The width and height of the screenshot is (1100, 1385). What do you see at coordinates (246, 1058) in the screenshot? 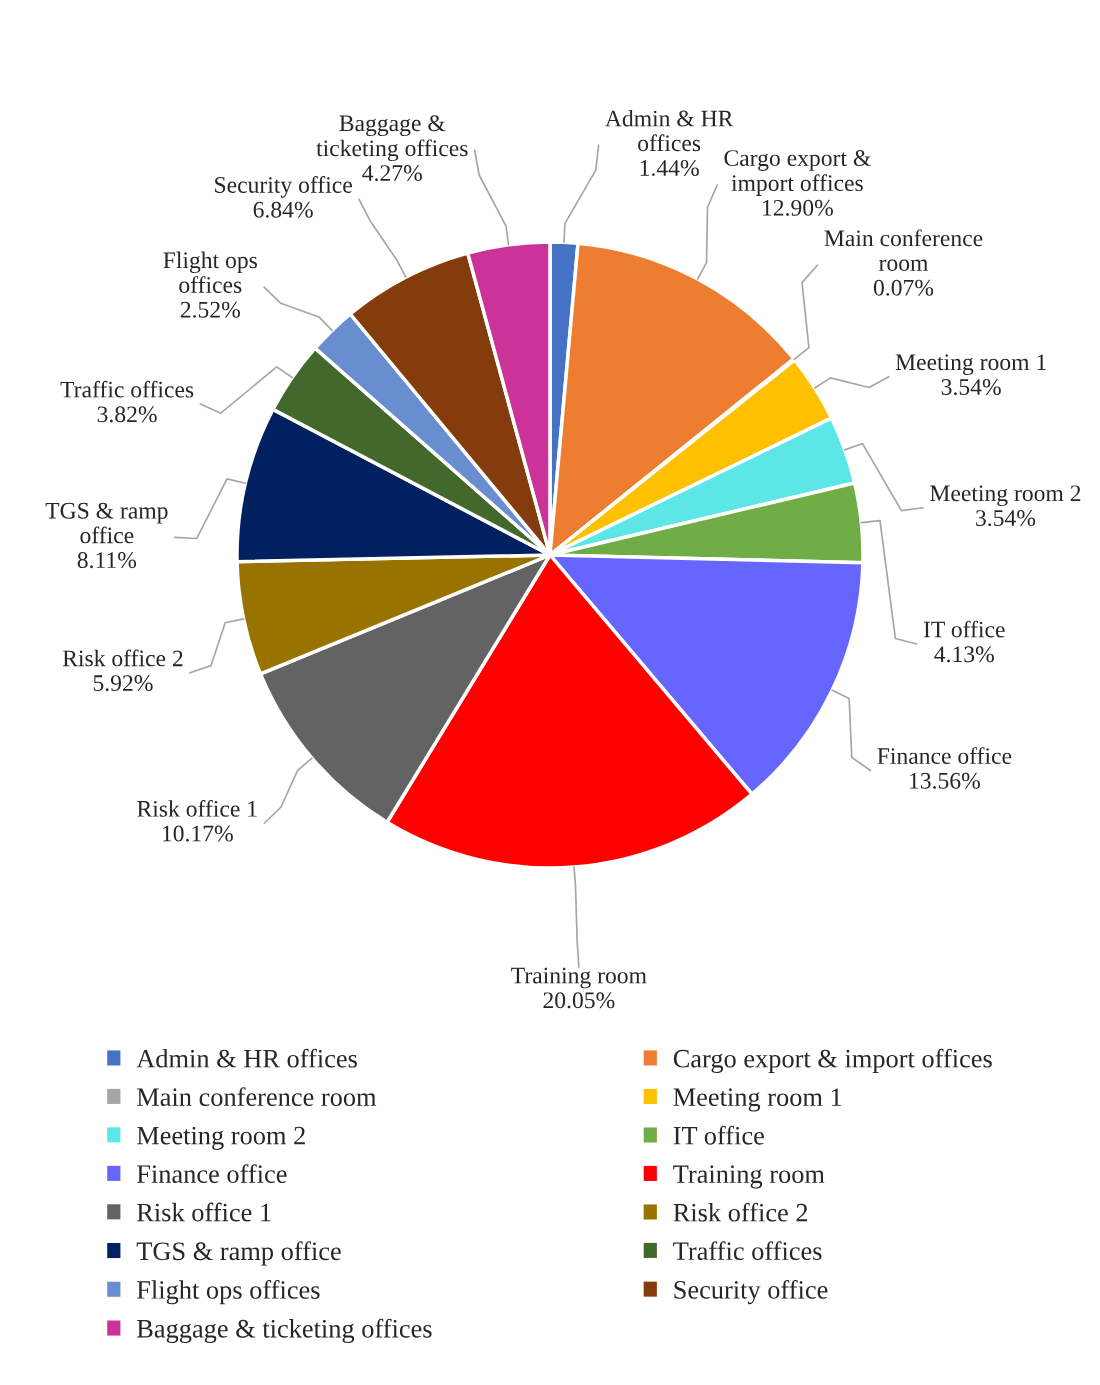
I see `legend-label: Admin & HR offices` at bounding box center [246, 1058].